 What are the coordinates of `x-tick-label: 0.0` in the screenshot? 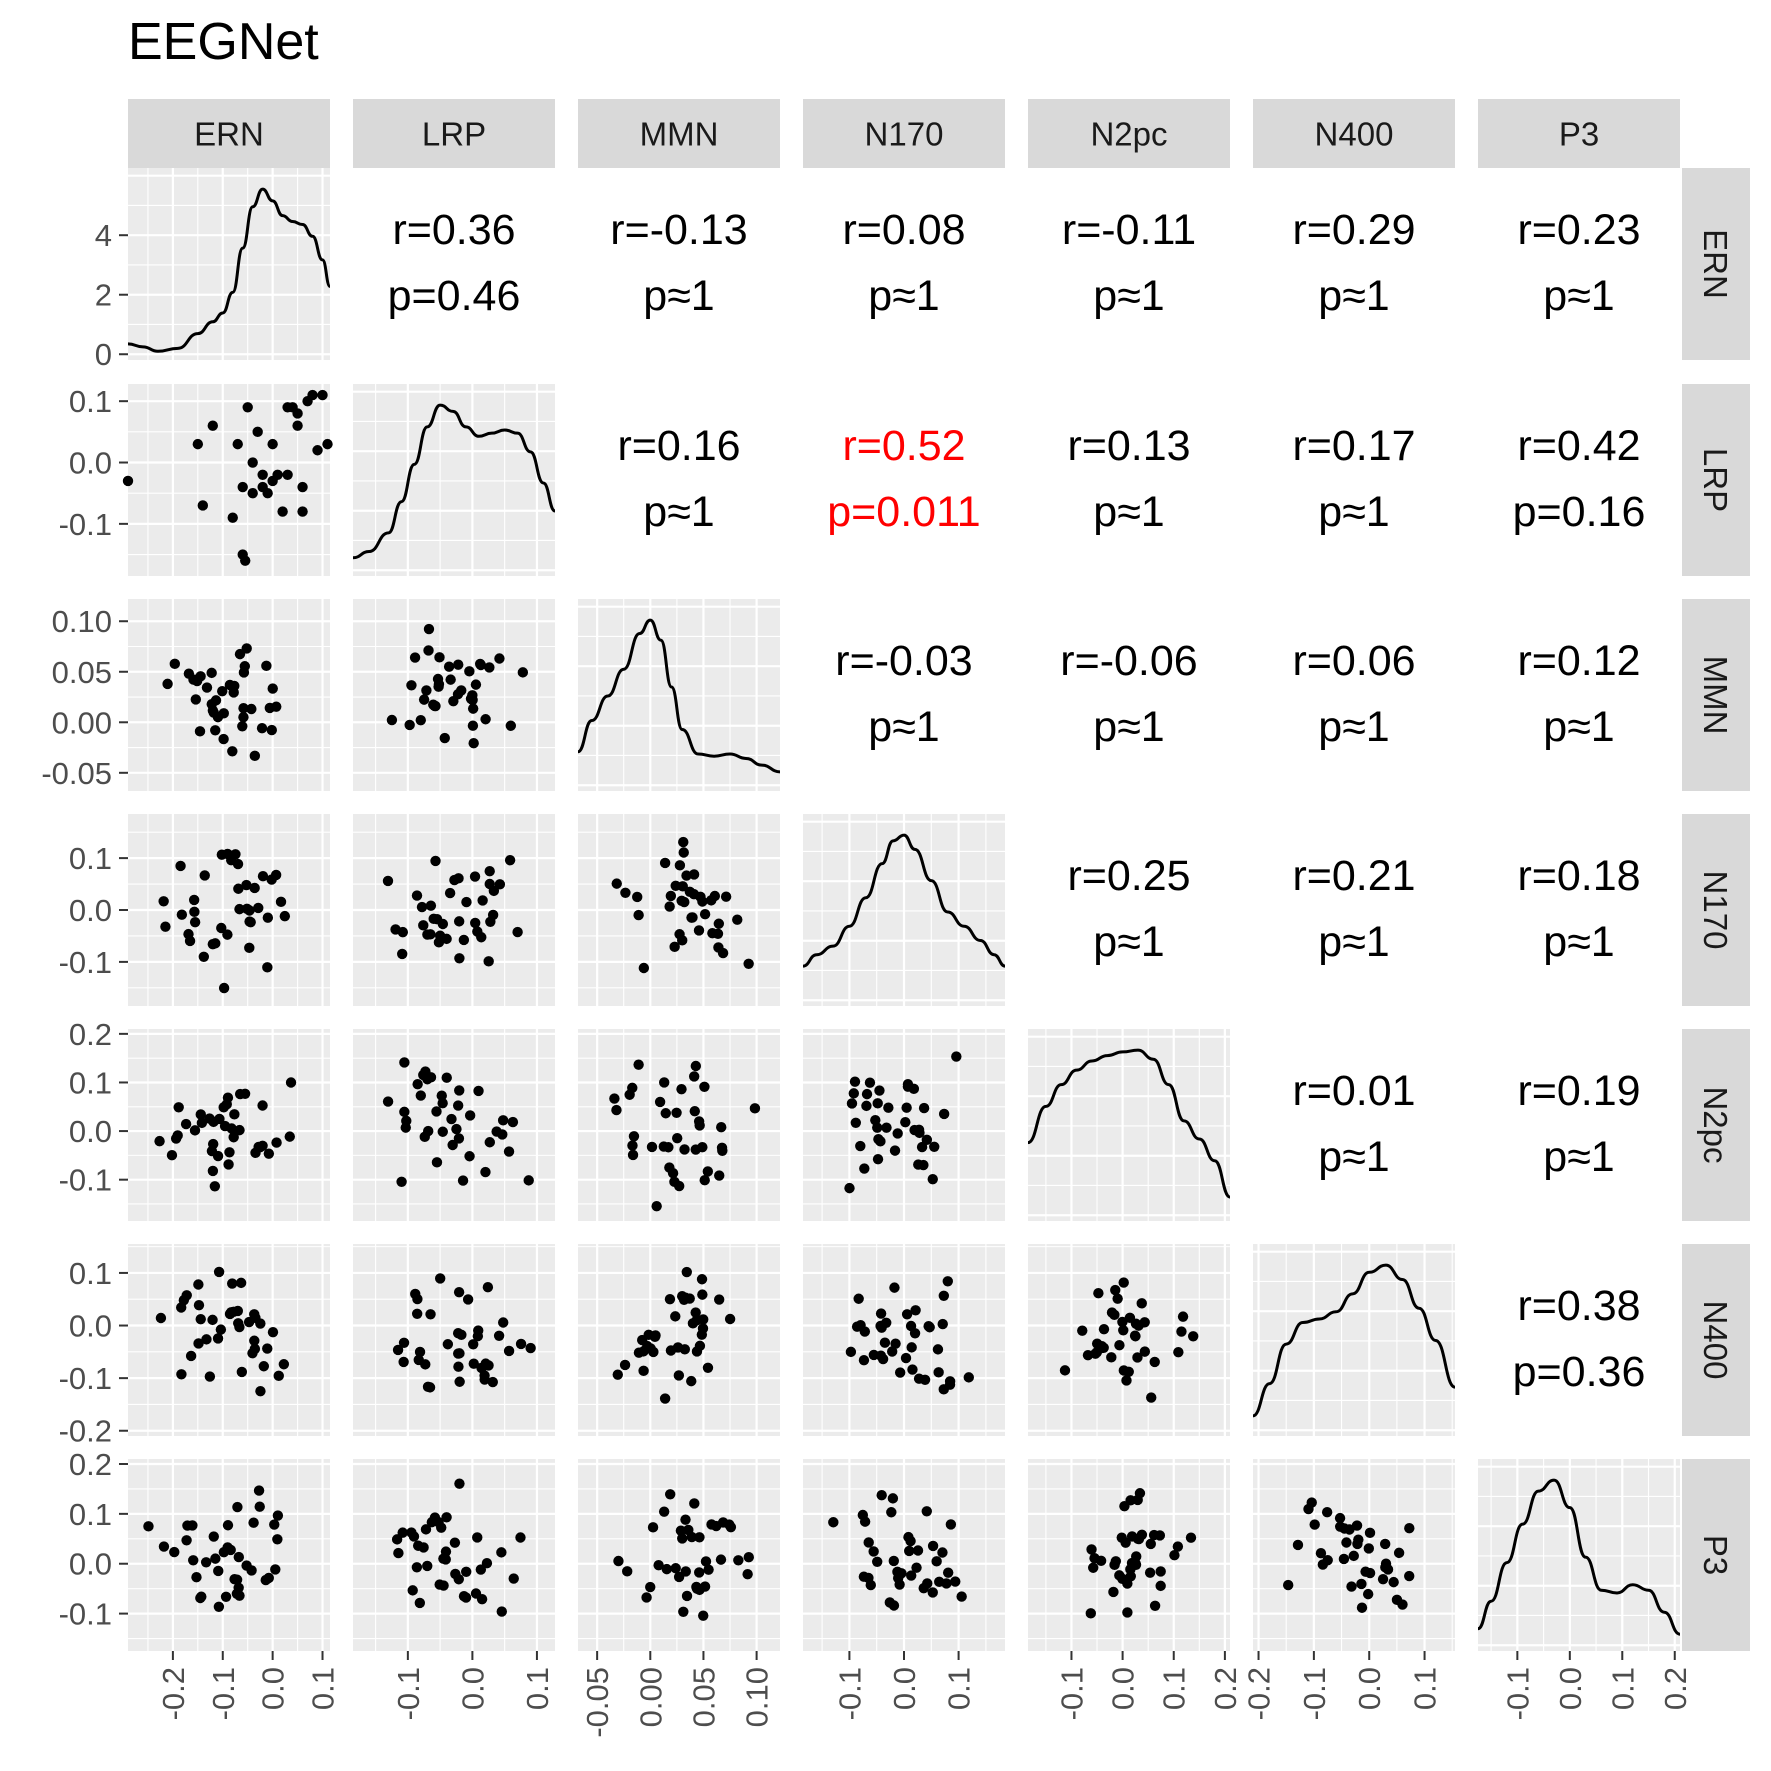 It's located at (904, 1688).